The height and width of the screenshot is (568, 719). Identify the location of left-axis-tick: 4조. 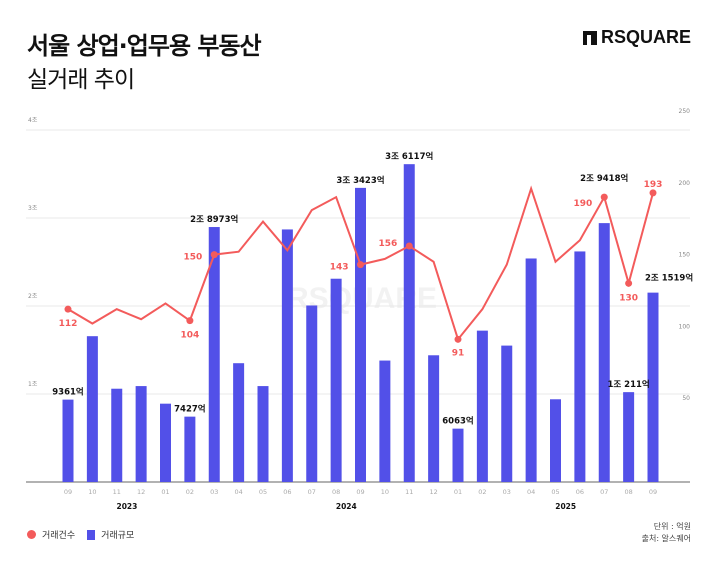
(33, 120).